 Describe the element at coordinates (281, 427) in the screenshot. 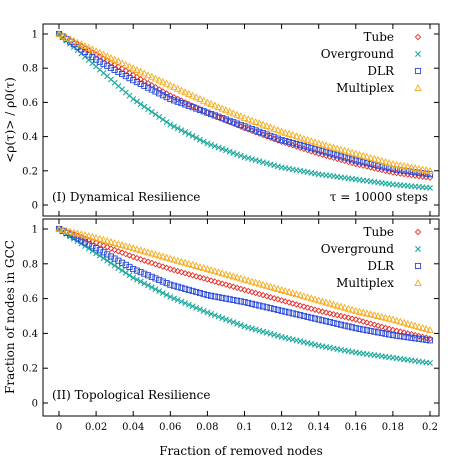

I see `x-tick-label: 0.12` at that location.